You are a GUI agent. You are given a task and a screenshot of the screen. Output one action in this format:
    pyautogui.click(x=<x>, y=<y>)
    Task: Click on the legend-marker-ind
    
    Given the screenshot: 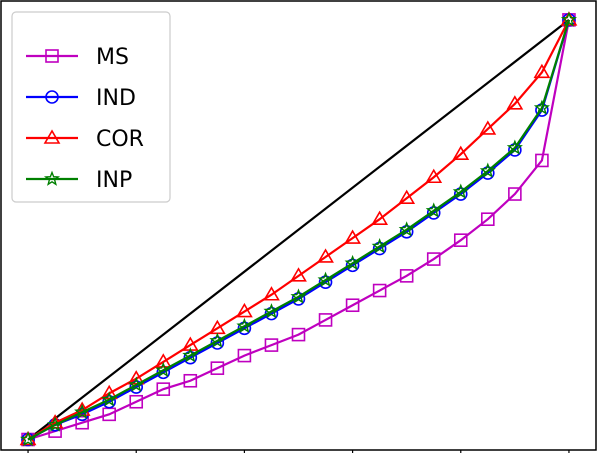 What is the action you would take?
    pyautogui.click(x=52, y=97)
    